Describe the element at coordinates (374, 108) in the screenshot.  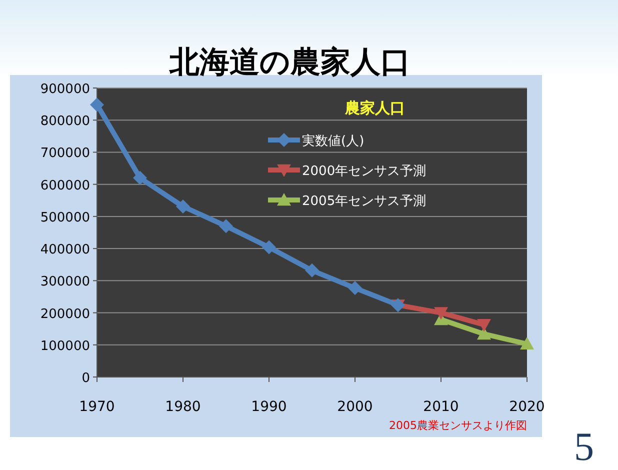
I see `legend-title: 農家人口` at that location.